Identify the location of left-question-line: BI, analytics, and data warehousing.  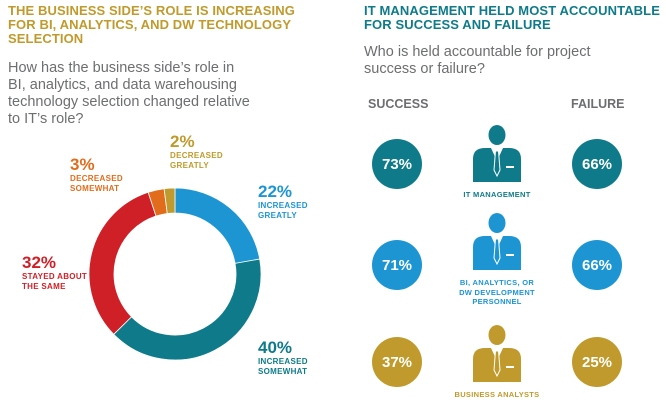
(122, 85).